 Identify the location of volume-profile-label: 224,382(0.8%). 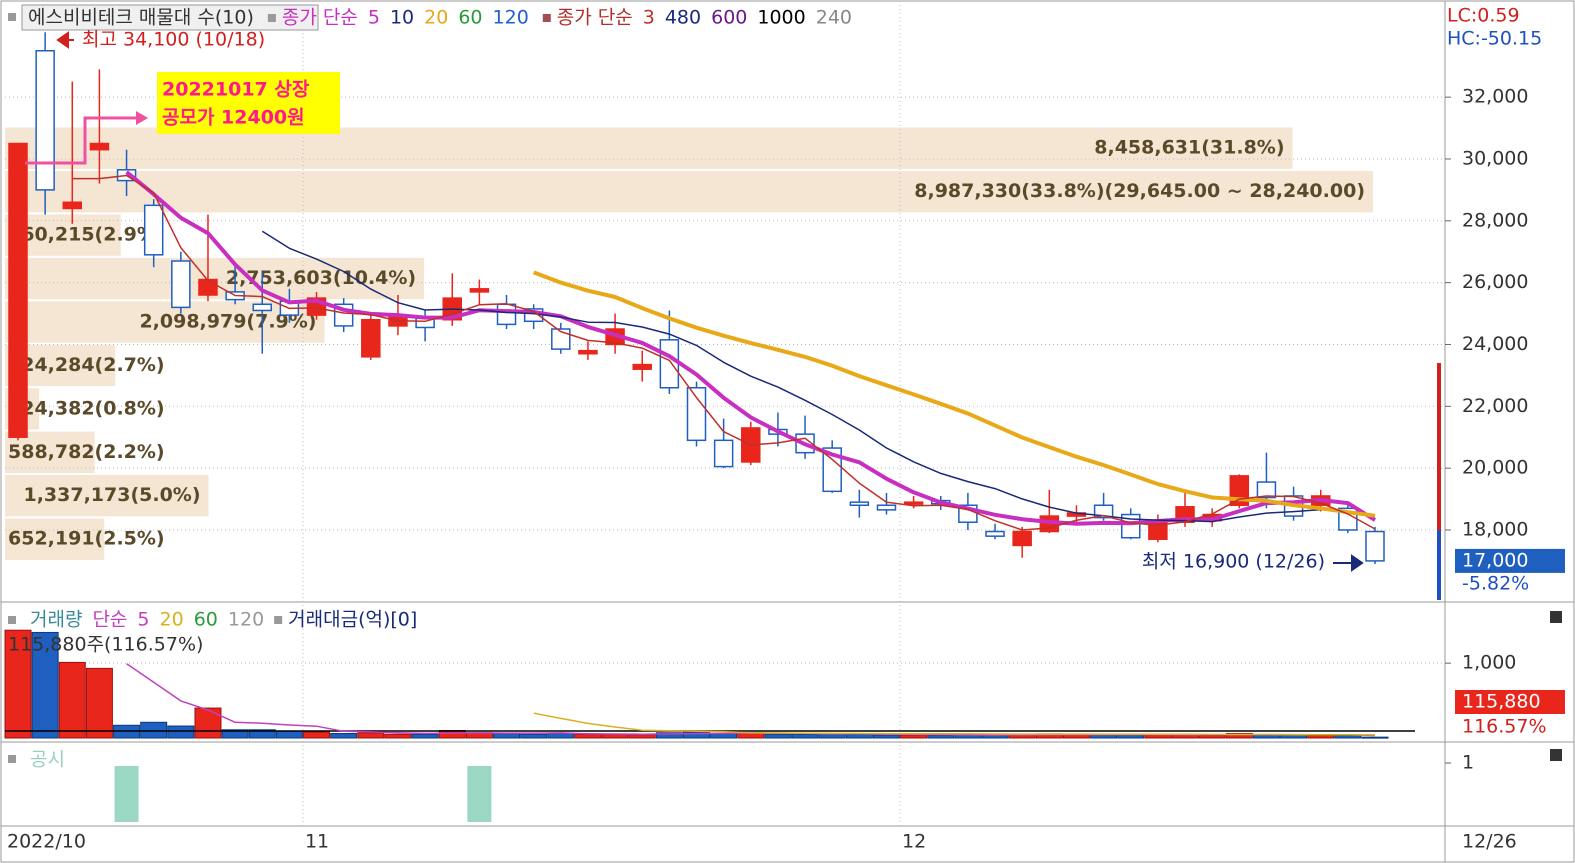
(86, 408).